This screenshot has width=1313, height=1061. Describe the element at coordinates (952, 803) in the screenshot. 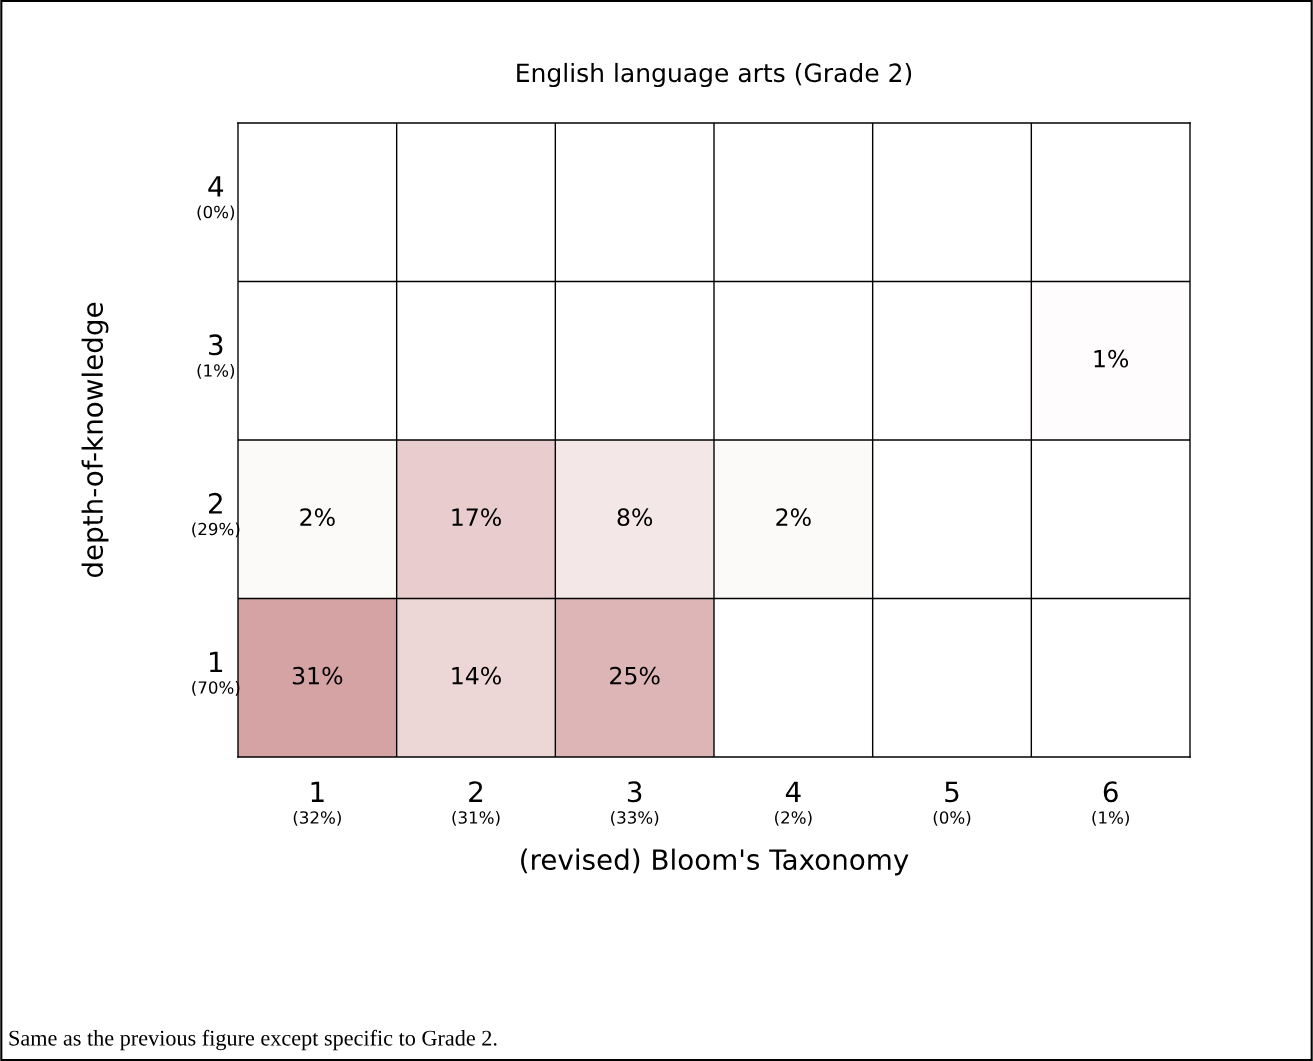

I see `x-tick-label: 5 (0%)` at that location.